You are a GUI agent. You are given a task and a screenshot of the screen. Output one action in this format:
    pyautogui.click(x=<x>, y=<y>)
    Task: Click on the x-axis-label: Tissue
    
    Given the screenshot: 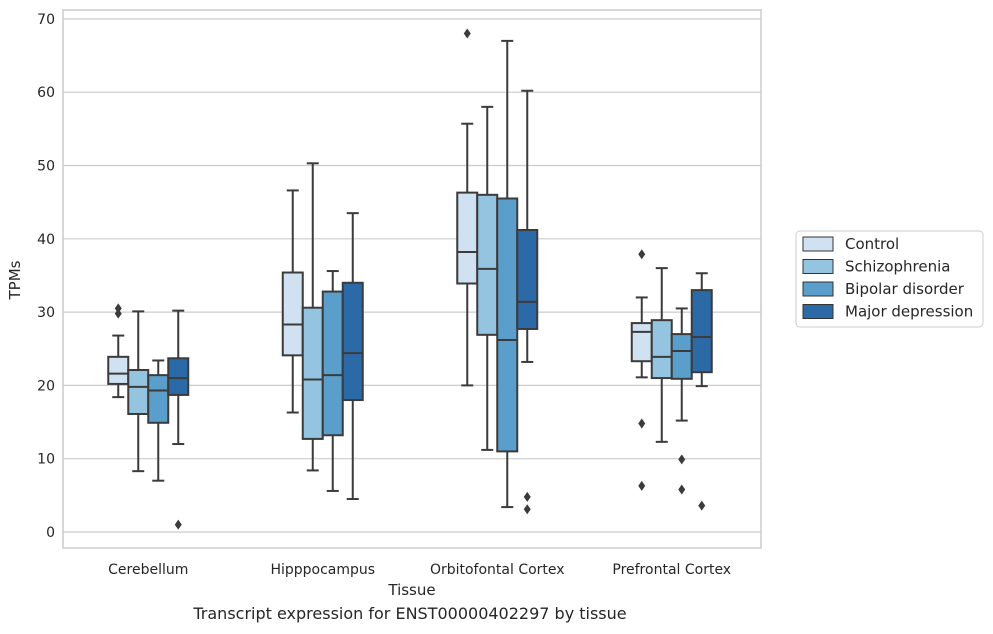 What is the action you would take?
    pyautogui.click(x=411, y=590)
    